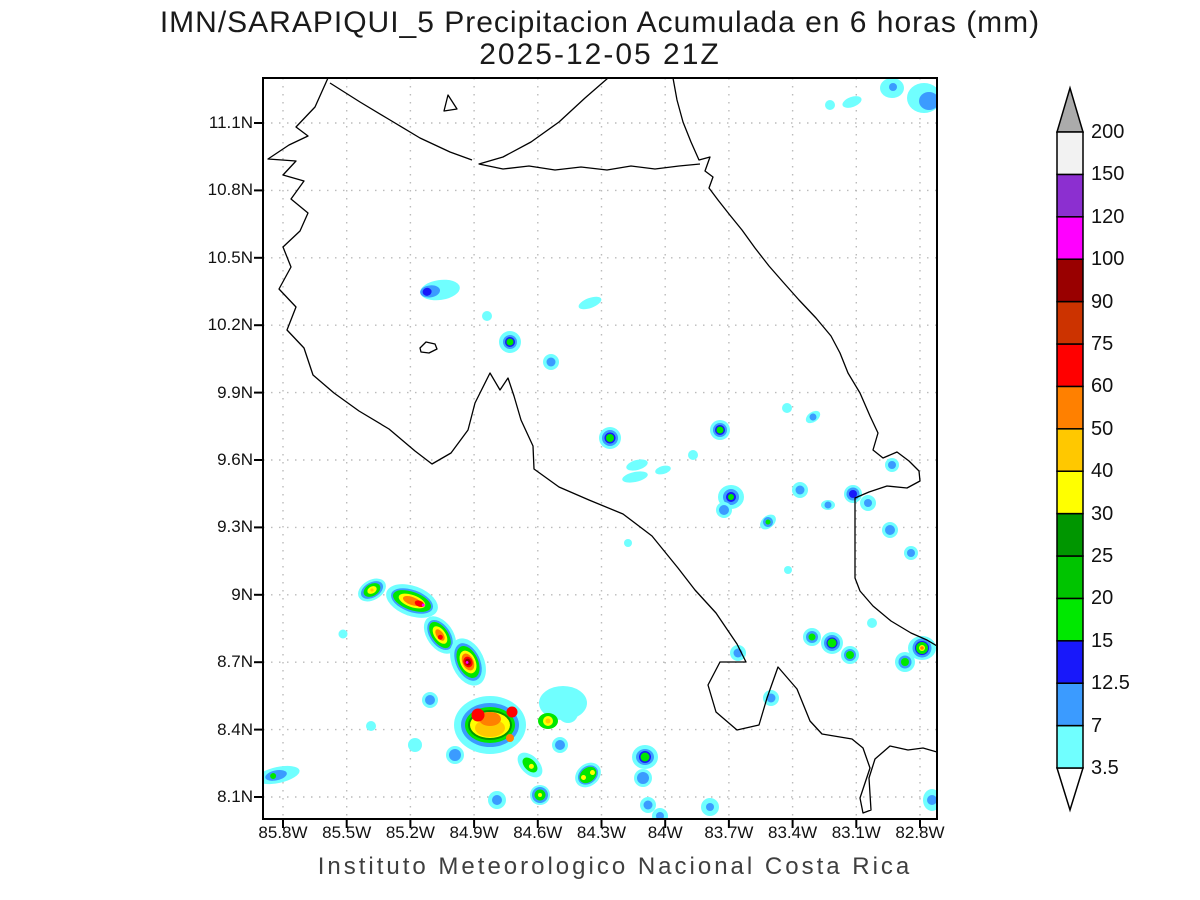  I want to click on colorbar-label-200: 200, so click(1108, 132).